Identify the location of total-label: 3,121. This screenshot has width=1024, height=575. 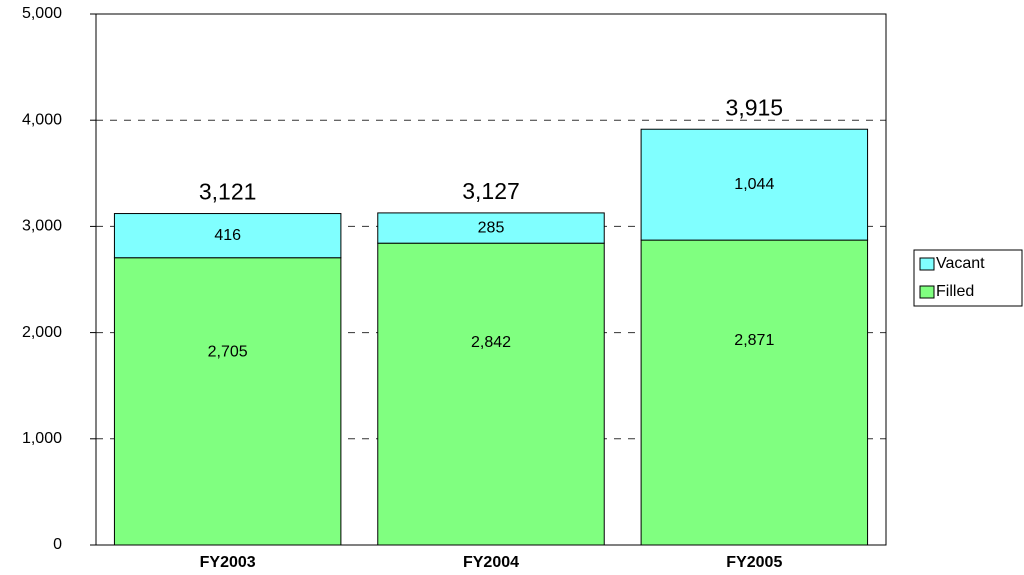
(228, 192).